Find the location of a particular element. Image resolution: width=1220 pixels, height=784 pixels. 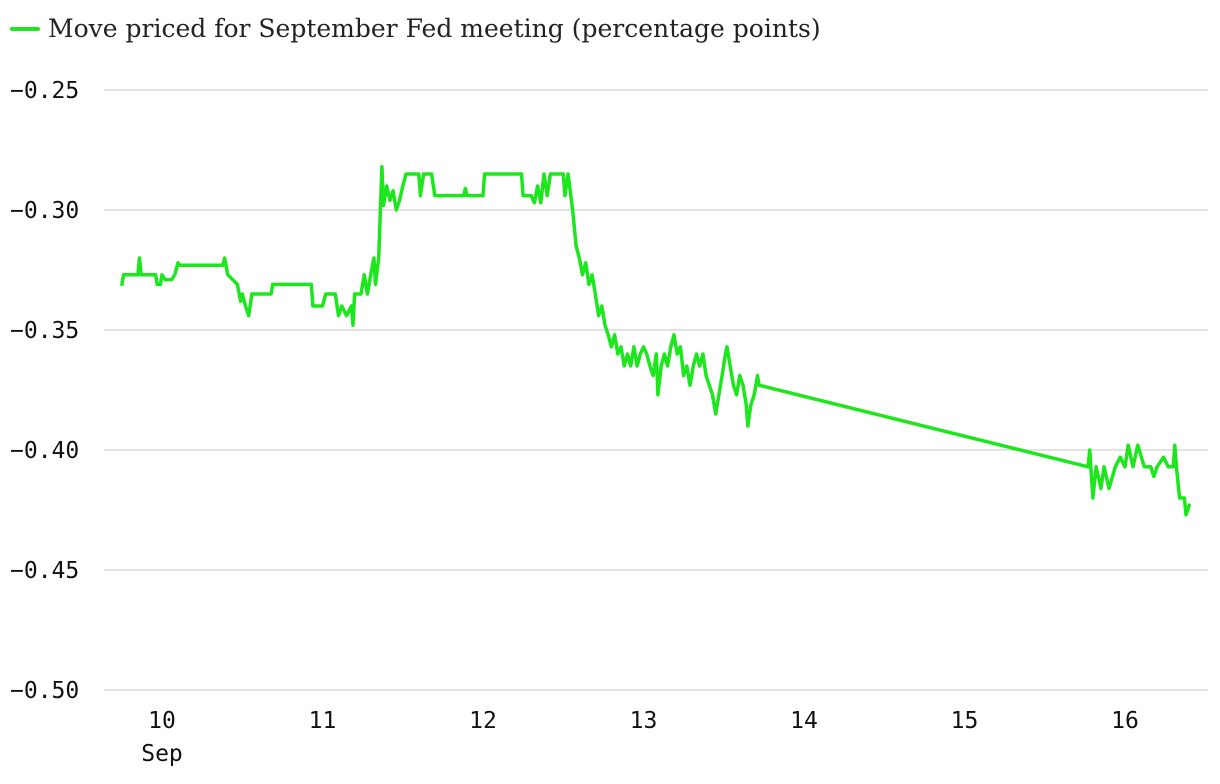

x-tick-label: 13 is located at coordinates (644, 721).